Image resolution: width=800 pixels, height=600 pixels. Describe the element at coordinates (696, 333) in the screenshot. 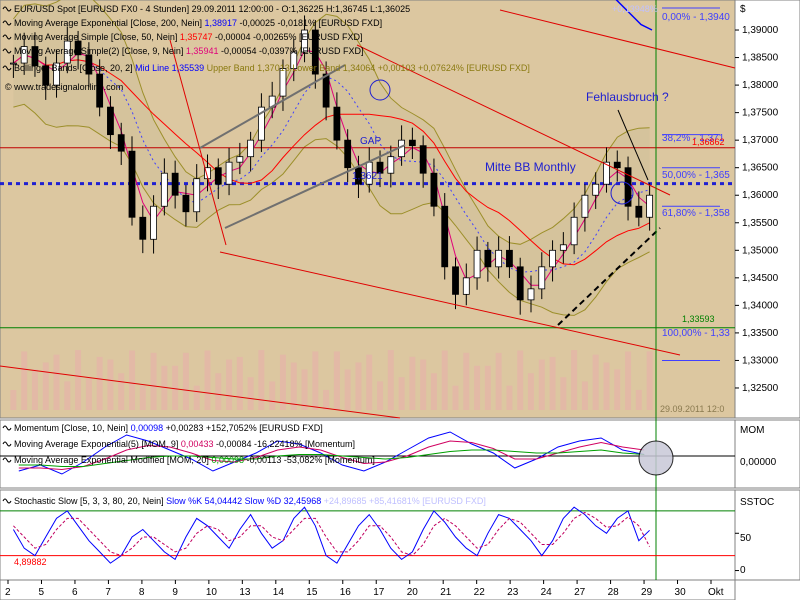

I see `fib-100-label: 100,00% - 1,33` at that location.